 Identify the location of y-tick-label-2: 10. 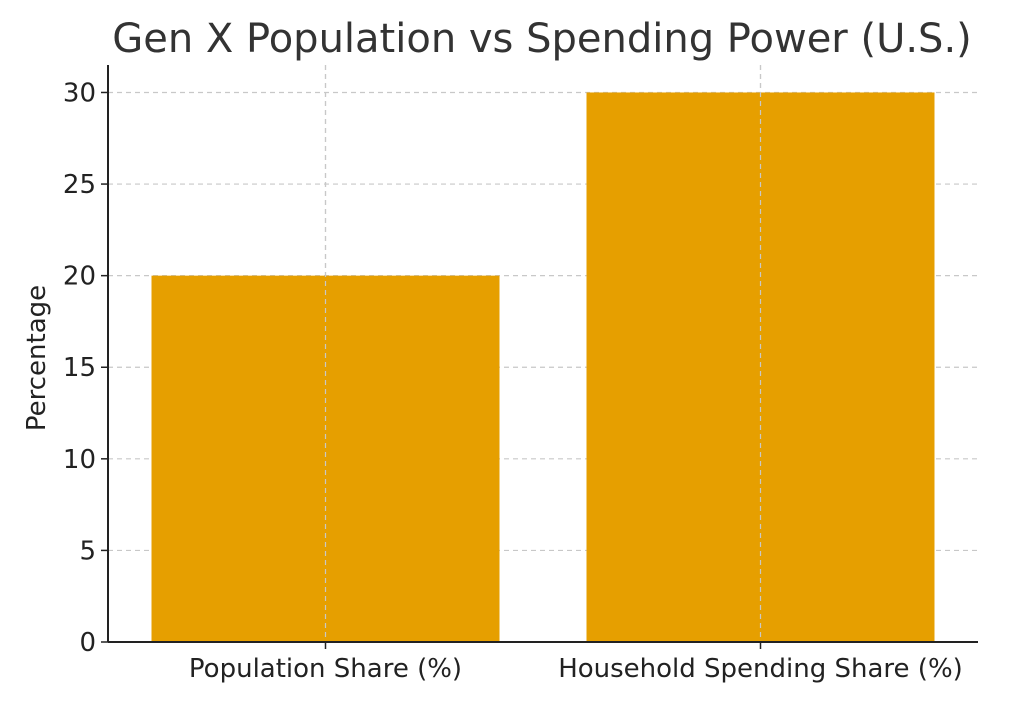
(79, 460).